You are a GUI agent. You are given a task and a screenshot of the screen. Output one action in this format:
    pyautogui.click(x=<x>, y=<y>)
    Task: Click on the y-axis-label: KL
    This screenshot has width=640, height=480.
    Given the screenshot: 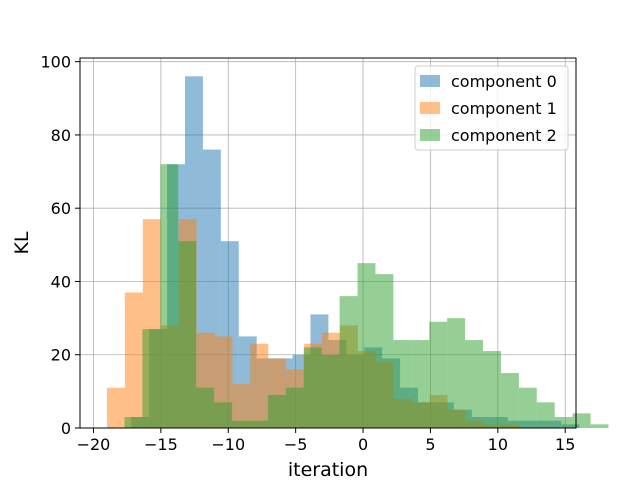 What is the action you would take?
    pyautogui.click(x=22, y=242)
    